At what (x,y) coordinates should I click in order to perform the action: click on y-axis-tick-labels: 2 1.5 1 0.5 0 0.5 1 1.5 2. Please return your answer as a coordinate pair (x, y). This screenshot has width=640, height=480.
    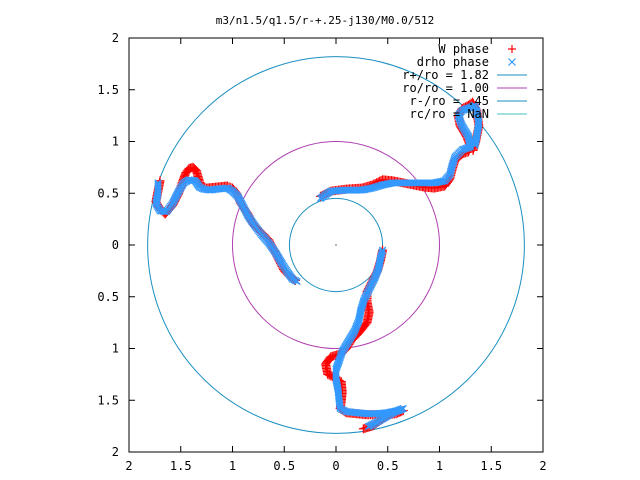
    Looking at the image, I should click on (108, 245).